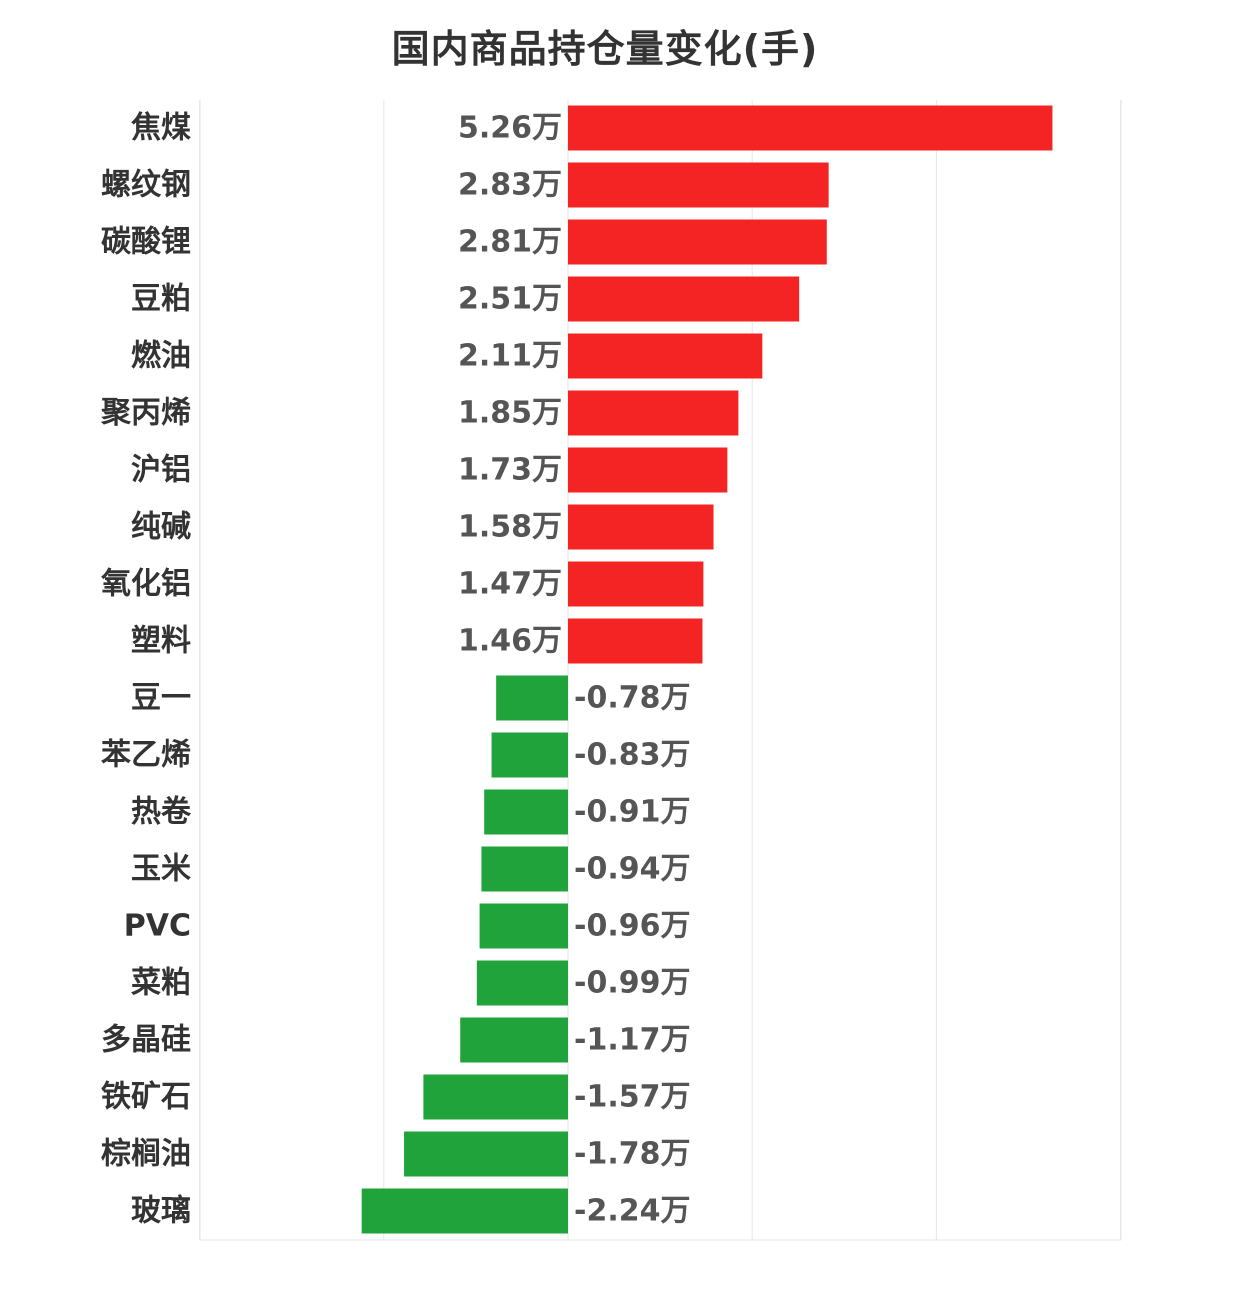  Describe the element at coordinates (146, 1040) in the screenshot. I see `category-label: 多晶硅` at that location.